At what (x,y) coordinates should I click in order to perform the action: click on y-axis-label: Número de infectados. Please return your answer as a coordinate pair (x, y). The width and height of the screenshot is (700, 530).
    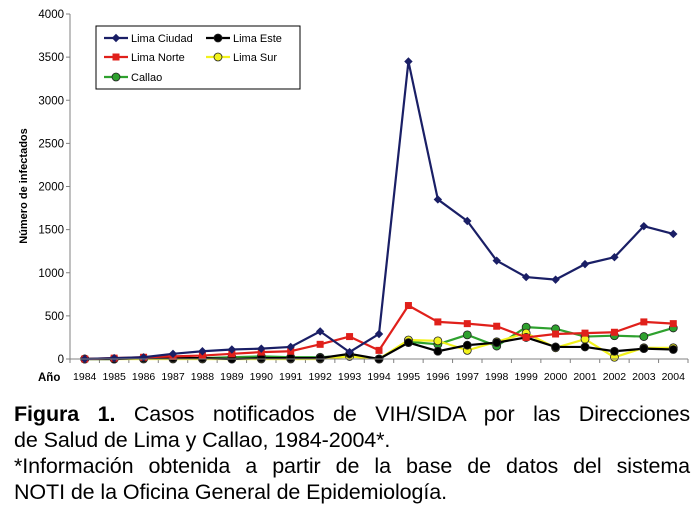
    Looking at the image, I should click on (24, 186).